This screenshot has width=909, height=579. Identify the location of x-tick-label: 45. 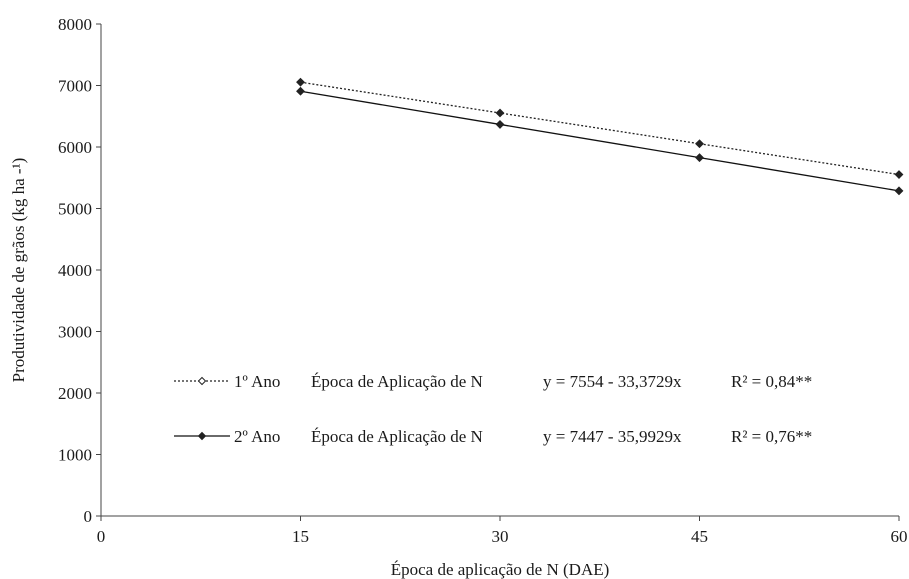
(699, 536).